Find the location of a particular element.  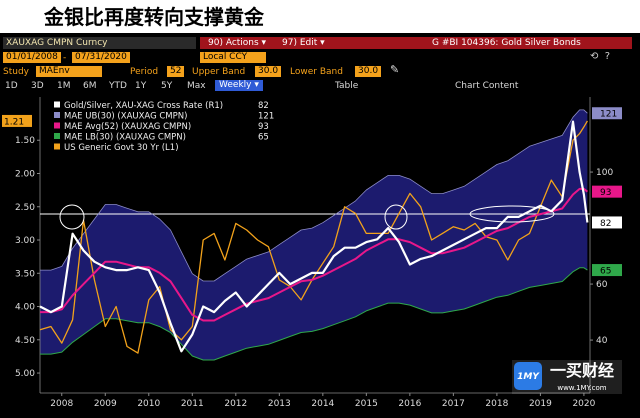

upper-band-label: Upper Band is located at coordinates (219, 72).